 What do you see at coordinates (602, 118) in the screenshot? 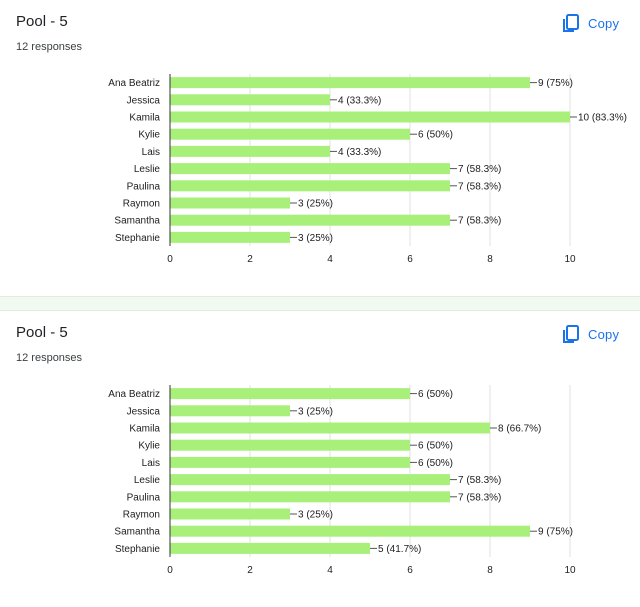
I see `data-label: 10 (83.3%)` at bounding box center [602, 118].